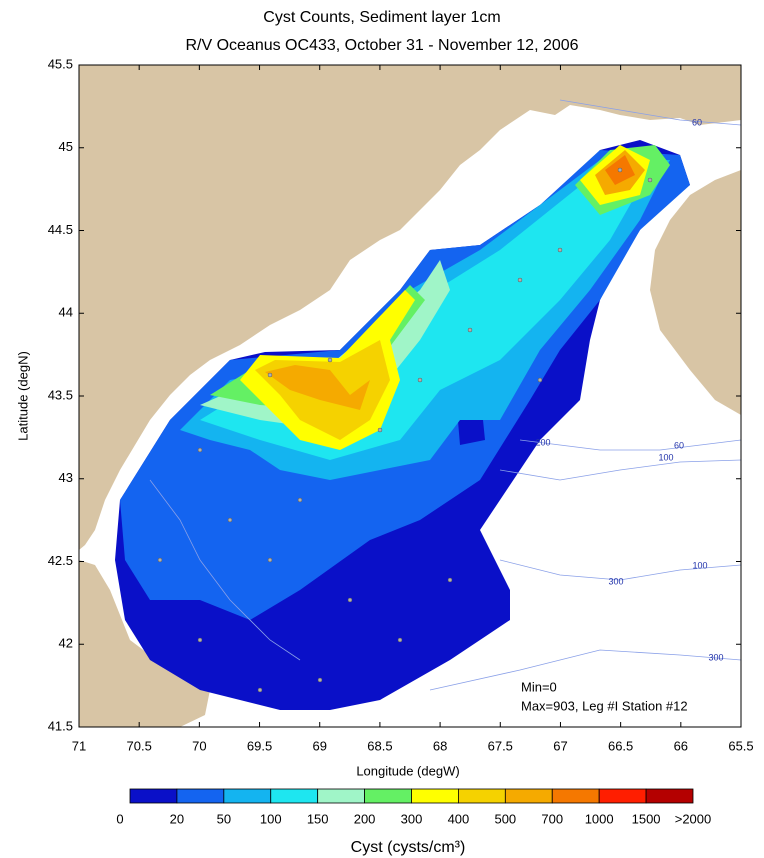 The height and width of the screenshot is (858, 764). I want to click on contour-label: 200, so click(542, 442).